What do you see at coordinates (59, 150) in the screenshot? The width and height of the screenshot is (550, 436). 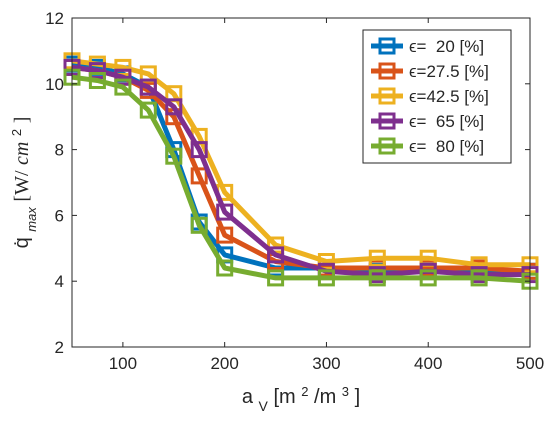 I see `y-tick-label: 8` at bounding box center [59, 150].